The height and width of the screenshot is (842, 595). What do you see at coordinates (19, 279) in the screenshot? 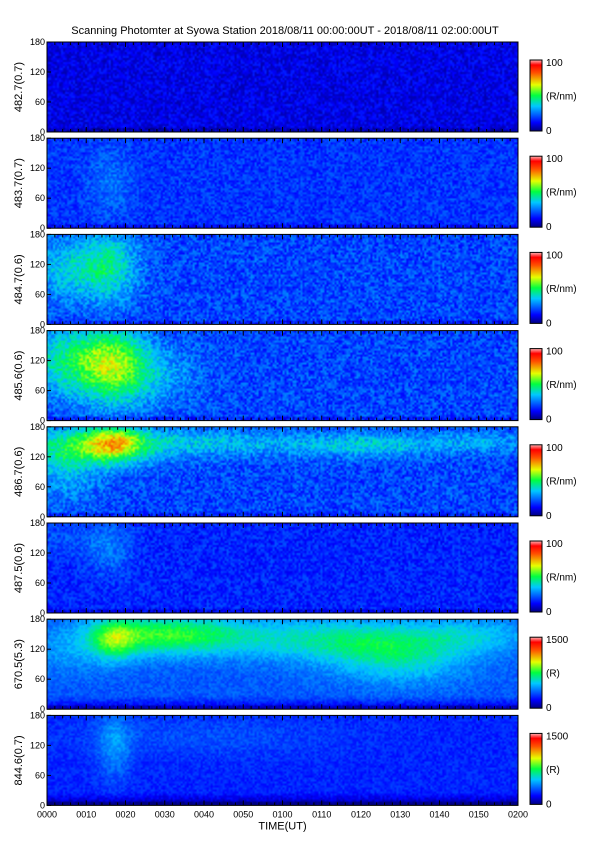
I see `y-axis-label: 484.7(0.6)` at bounding box center [19, 279].